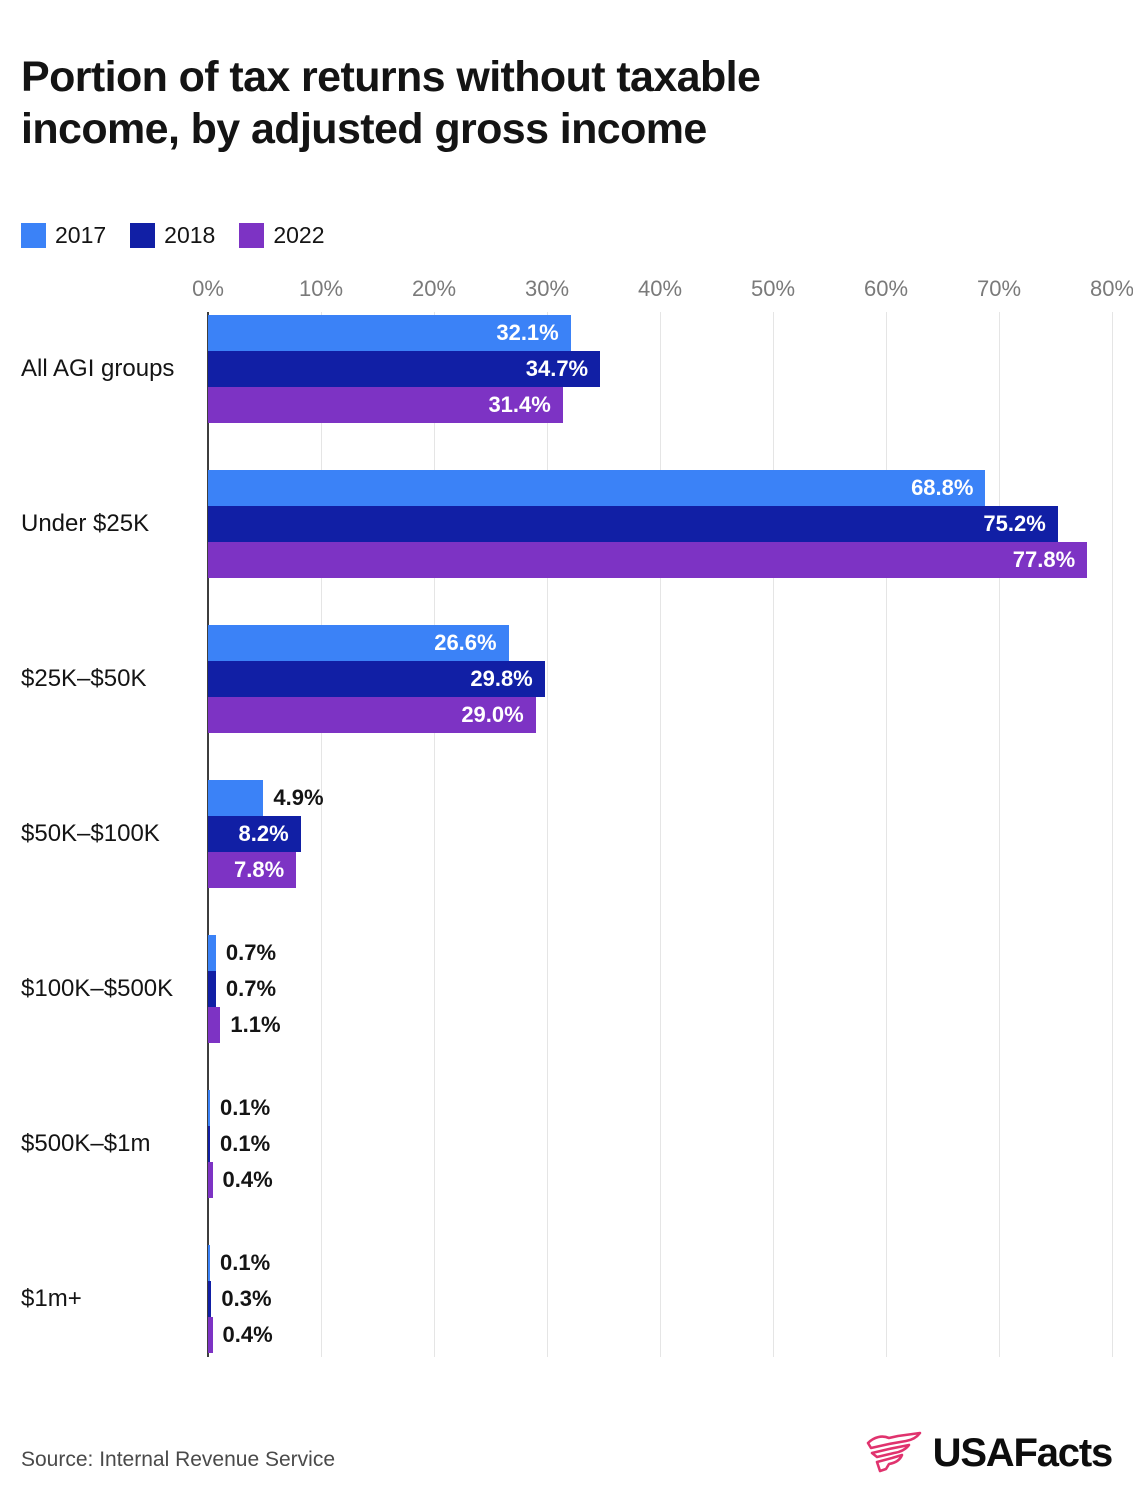  What do you see at coordinates (465, 642) in the screenshot?
I see `bar-value-label: 26.6%` at bounding box center [465, 642].